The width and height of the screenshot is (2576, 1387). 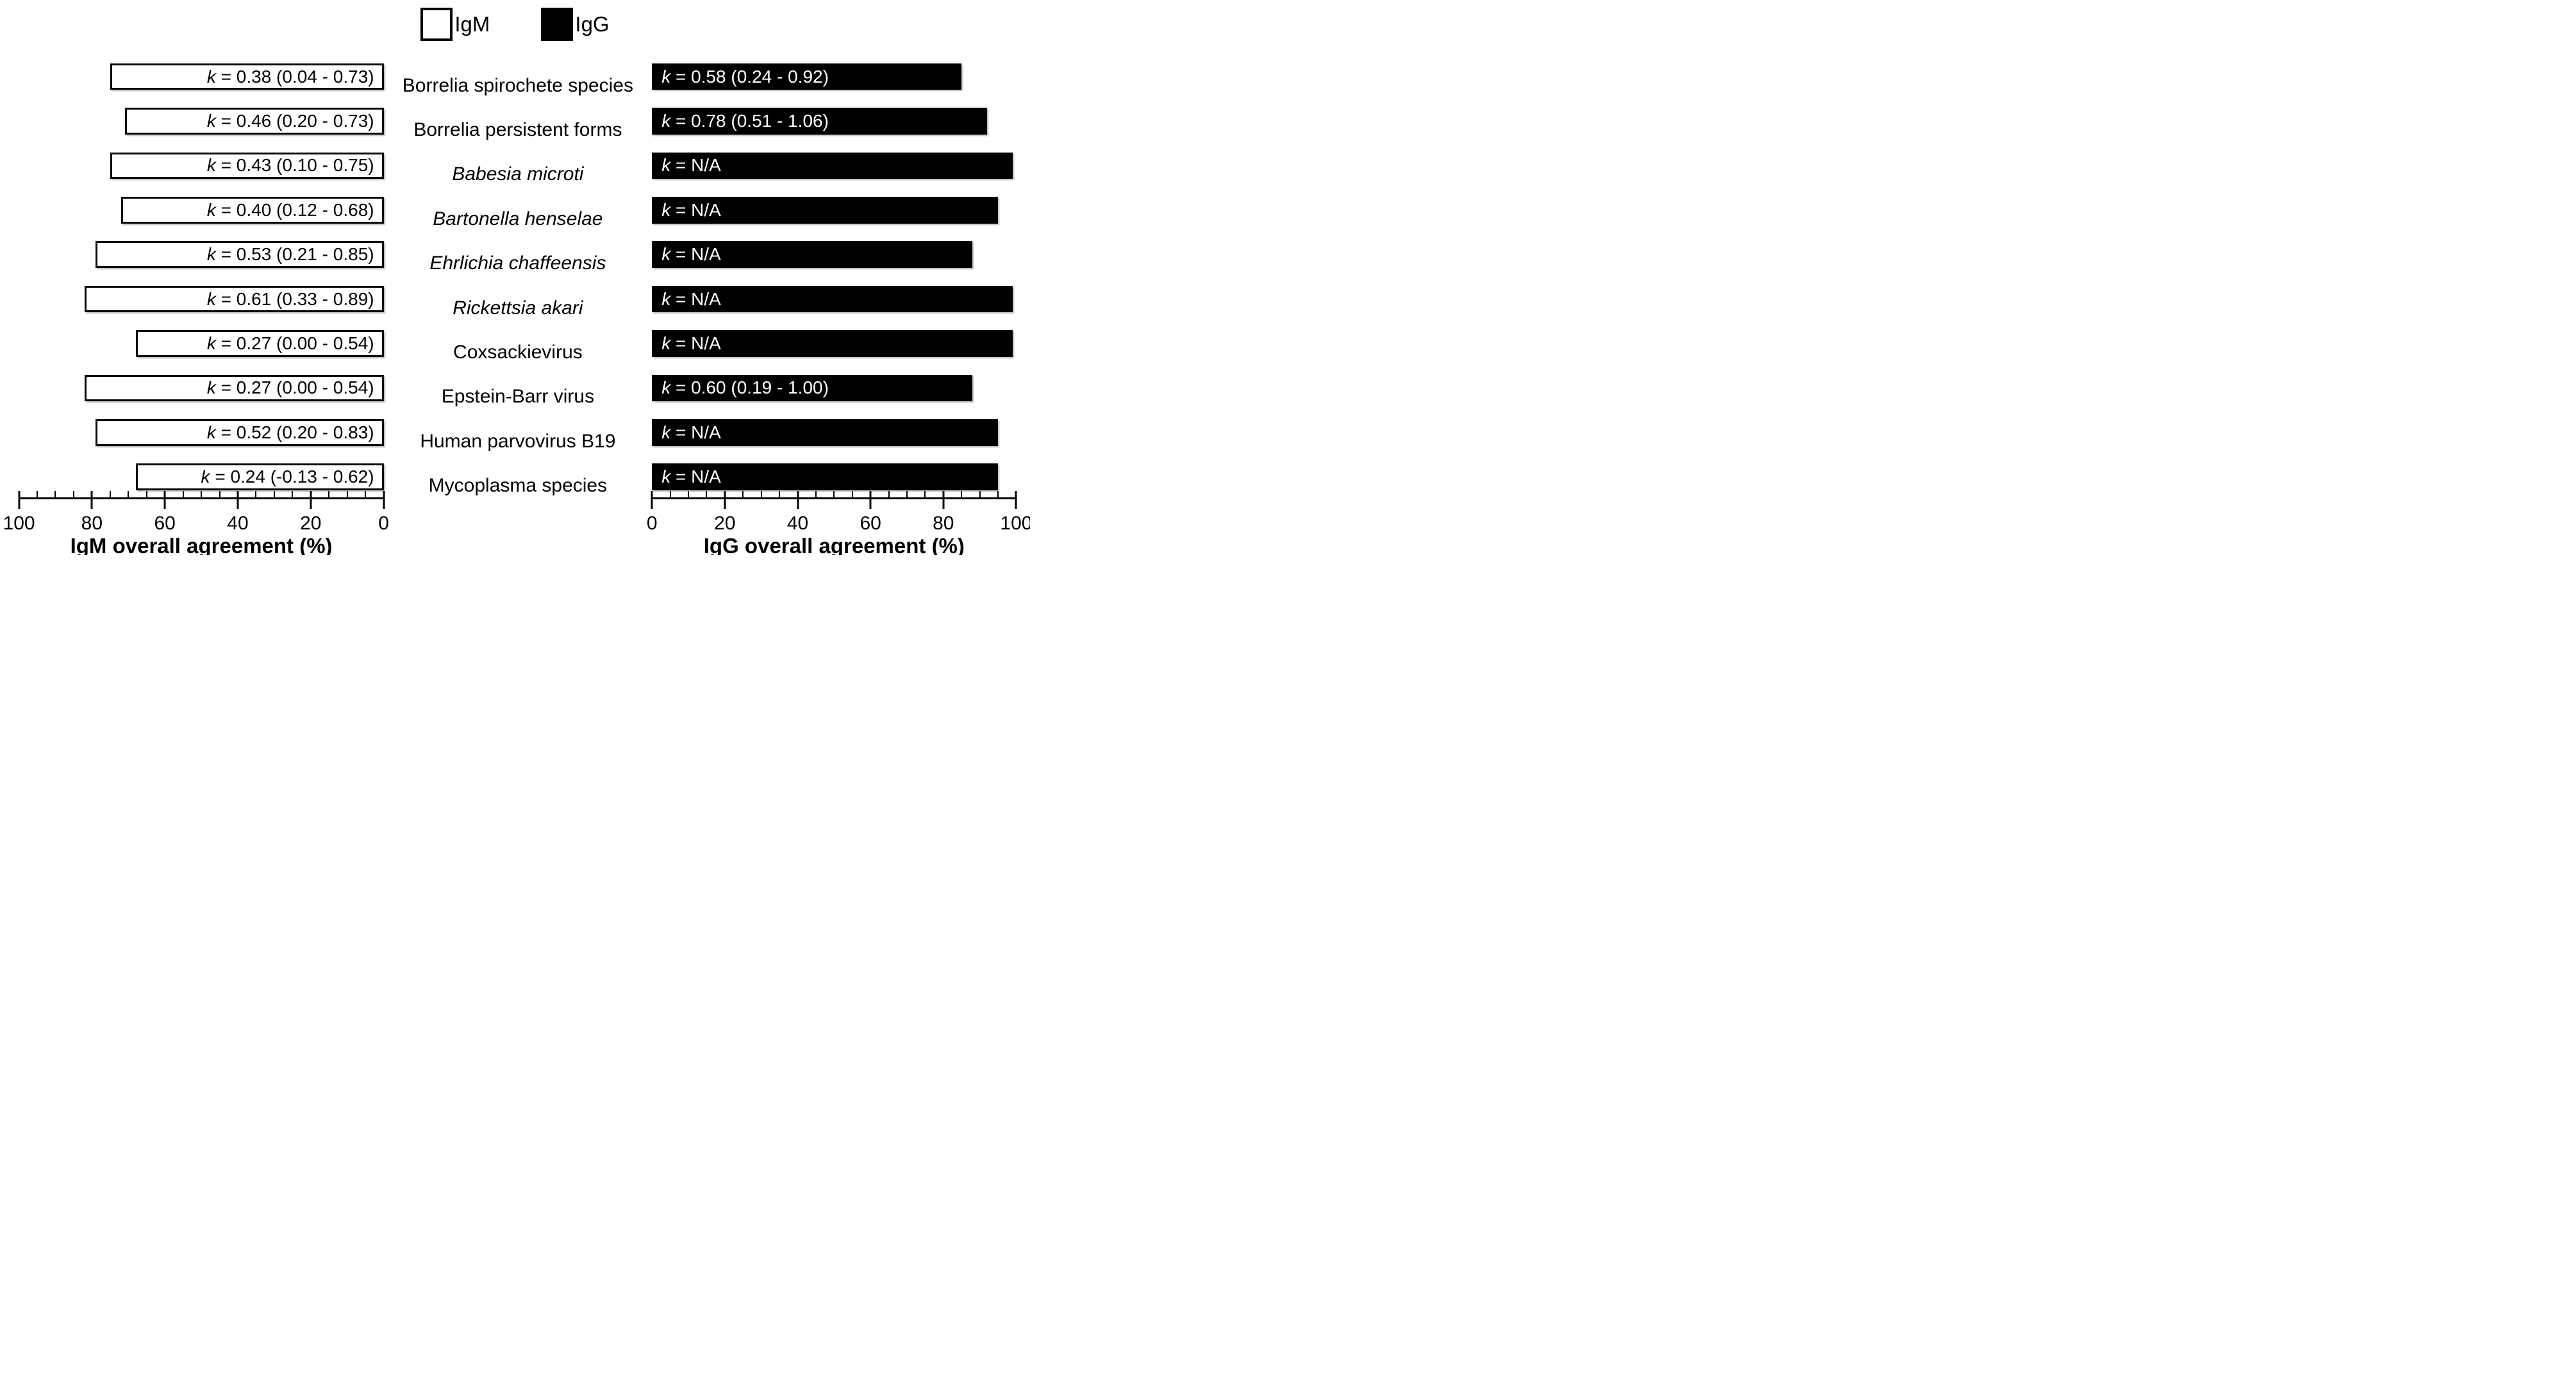 What do you see at coordinates (247, 76) in the screenshot?
I see `igm-bar: k = 0.38 (0.04 - 0.73)` at bounding box center [247, 76].